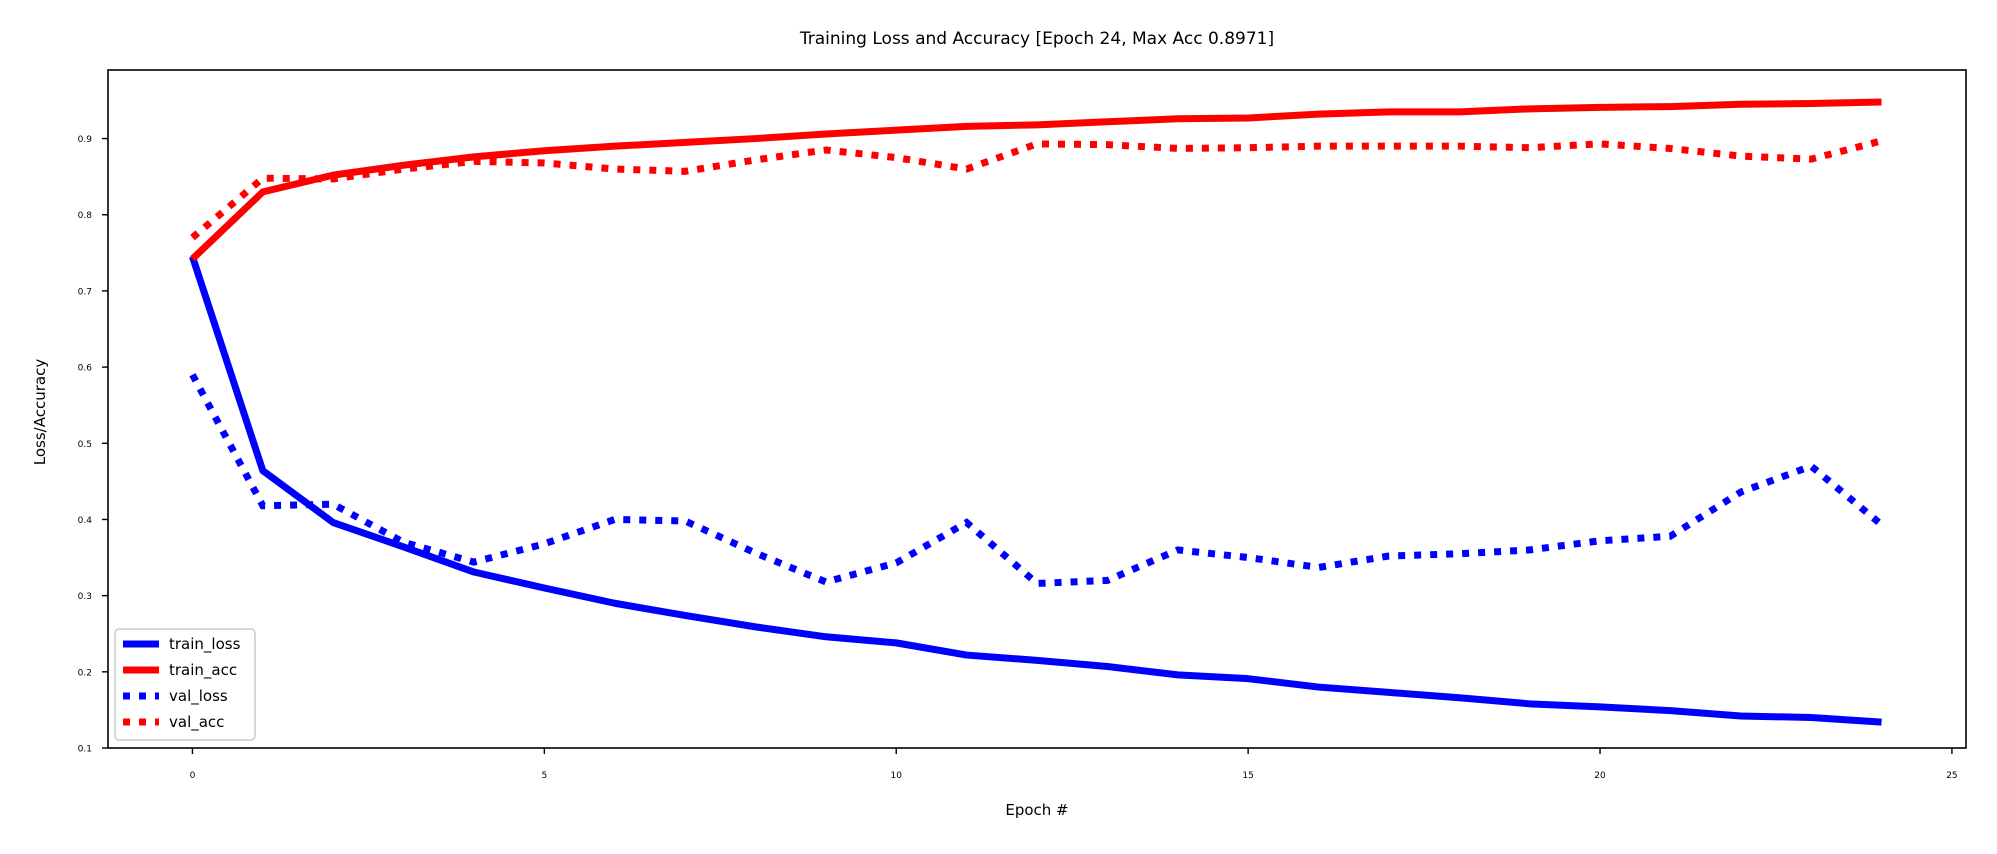 This screenshot has height=854, width=1997. Describe the element at coordinates (1036, 810) in the screenshot. I see `x-axis-label: Epoch #` at that location.